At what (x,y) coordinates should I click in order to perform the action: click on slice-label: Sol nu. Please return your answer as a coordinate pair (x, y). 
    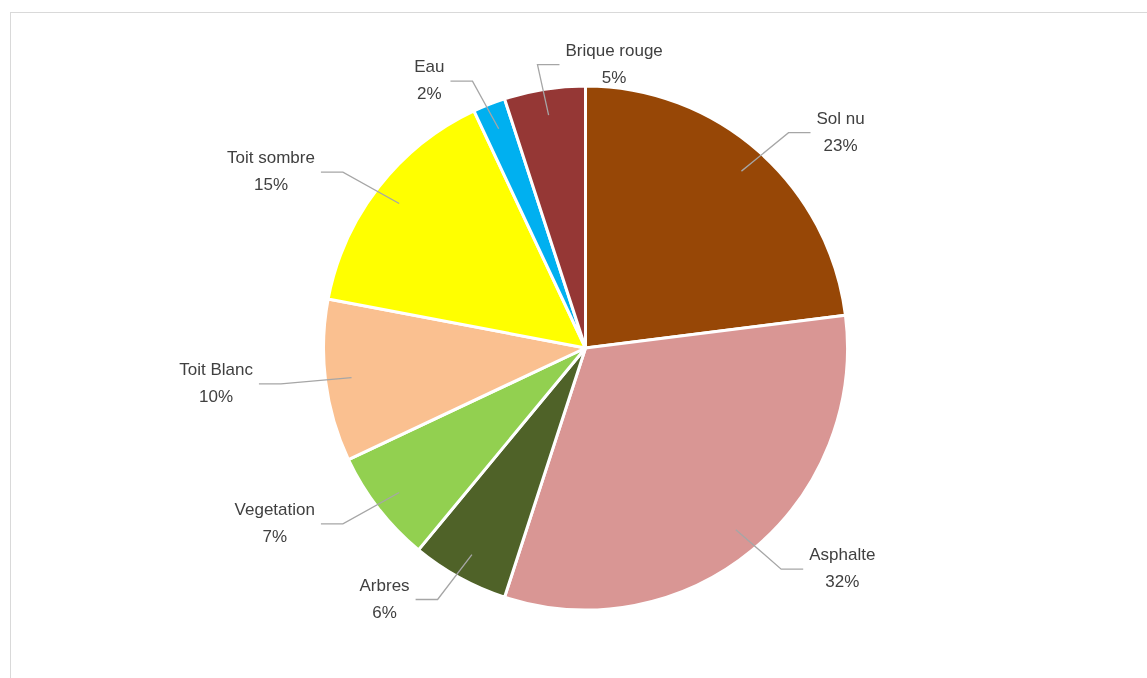
    Looking at the image, I should click on (840, 118).